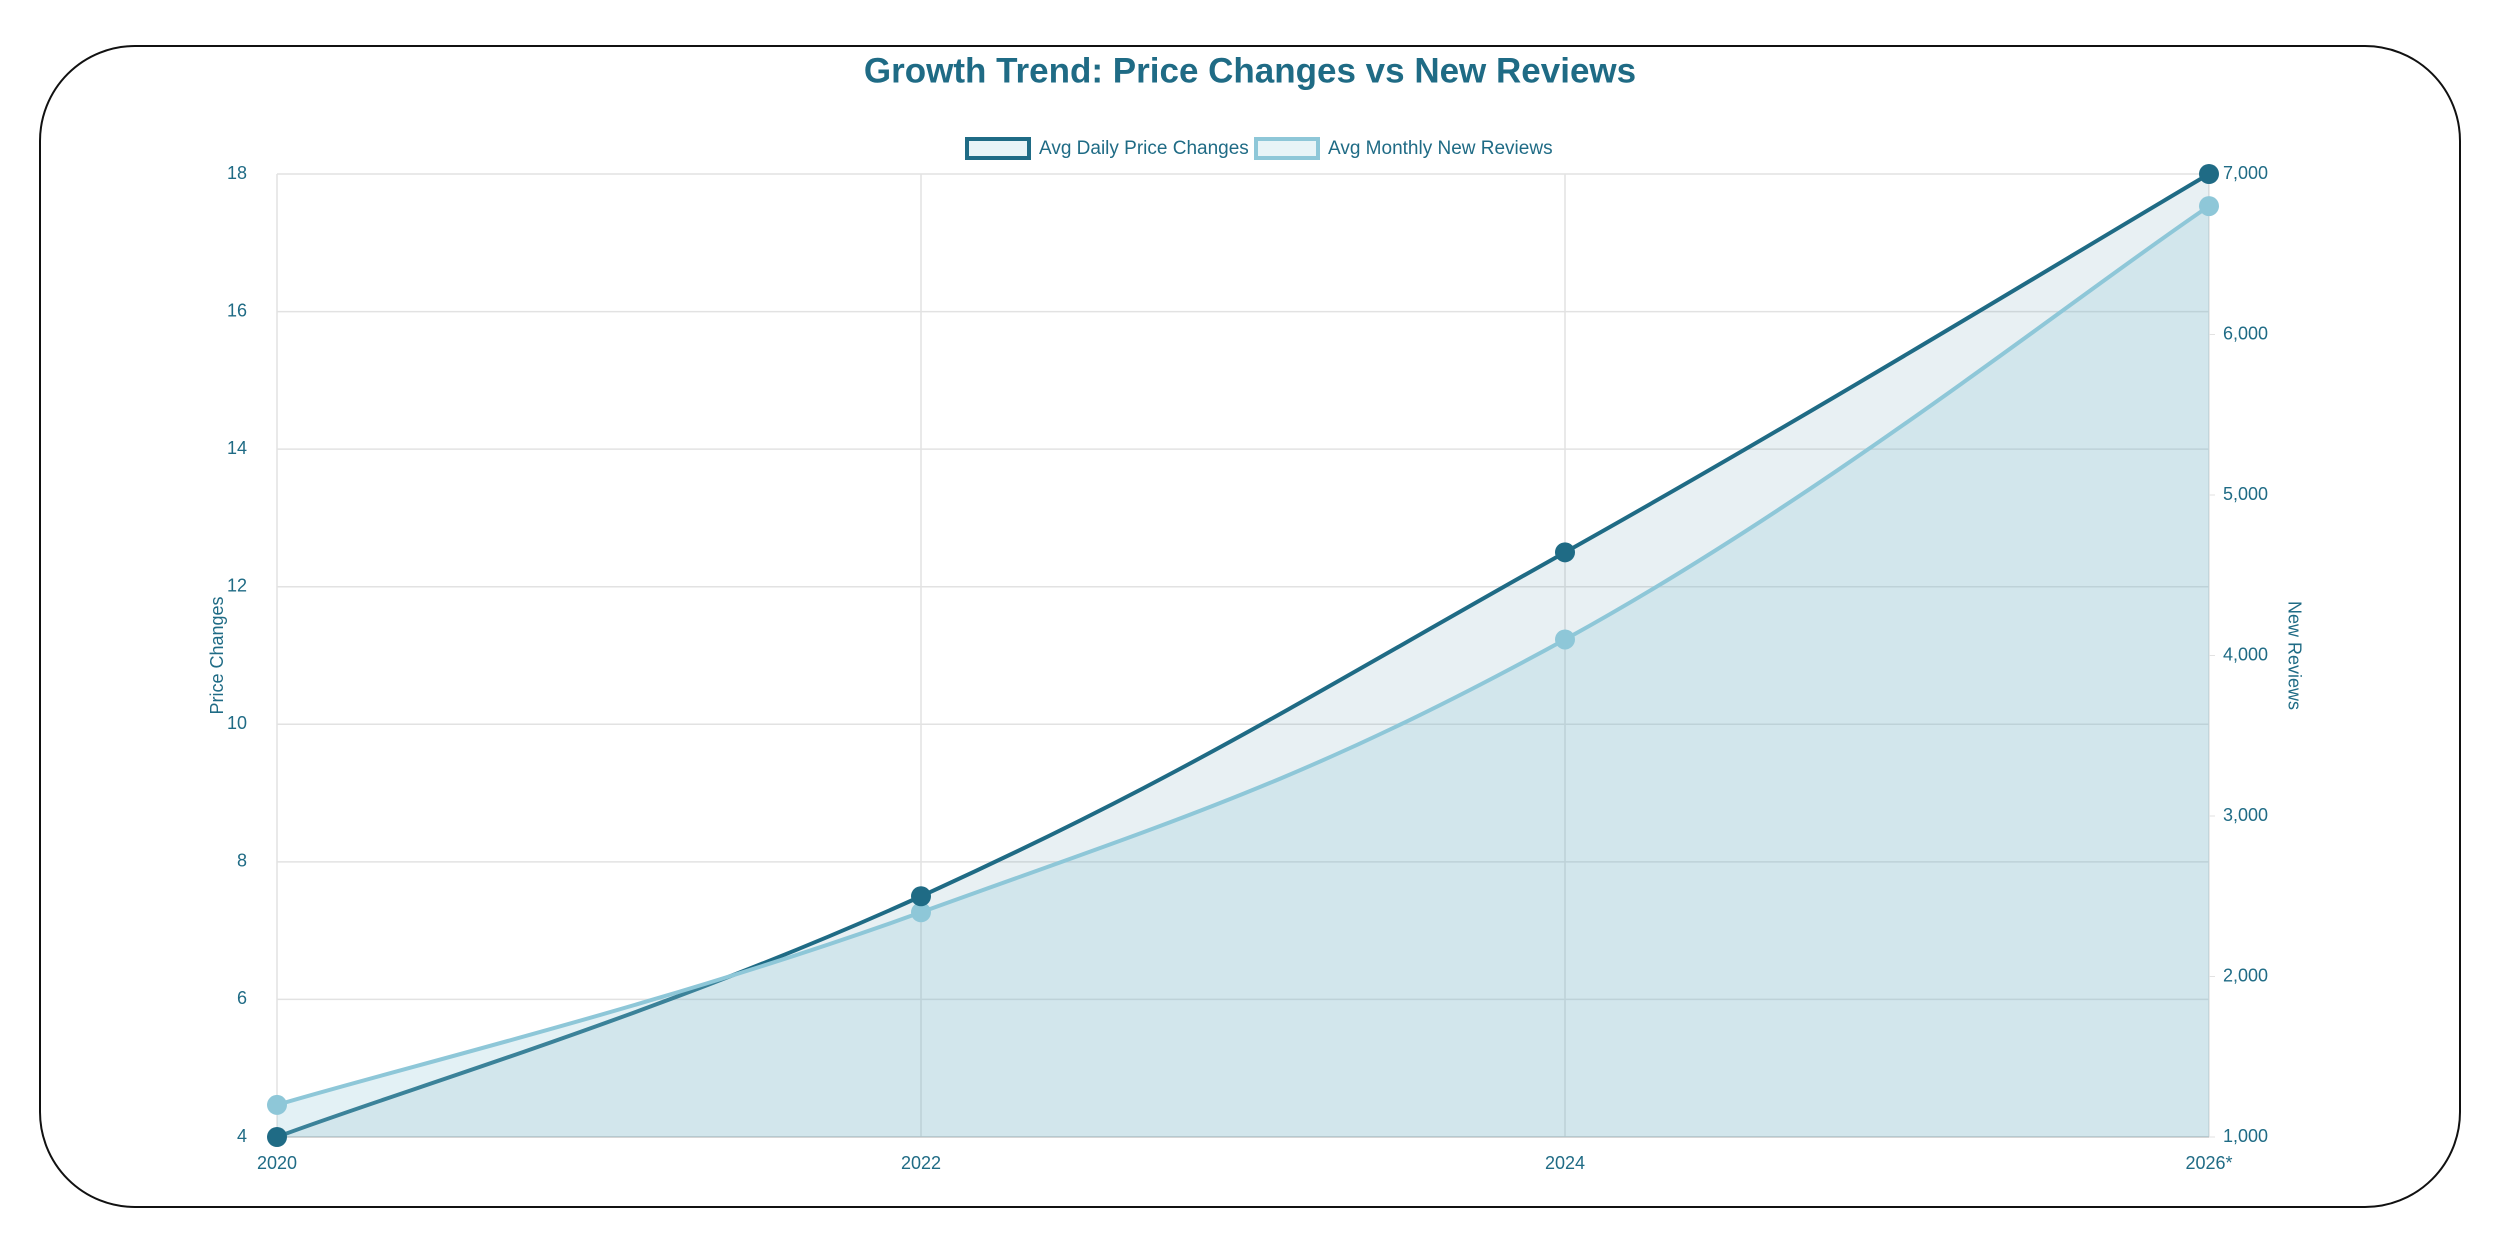 The height and width of the screenshot is (1240, 2497). Describe the element at coordinates (2245, 975) in the screenshot. I see `y2-tick-label: 2,000` at that location.